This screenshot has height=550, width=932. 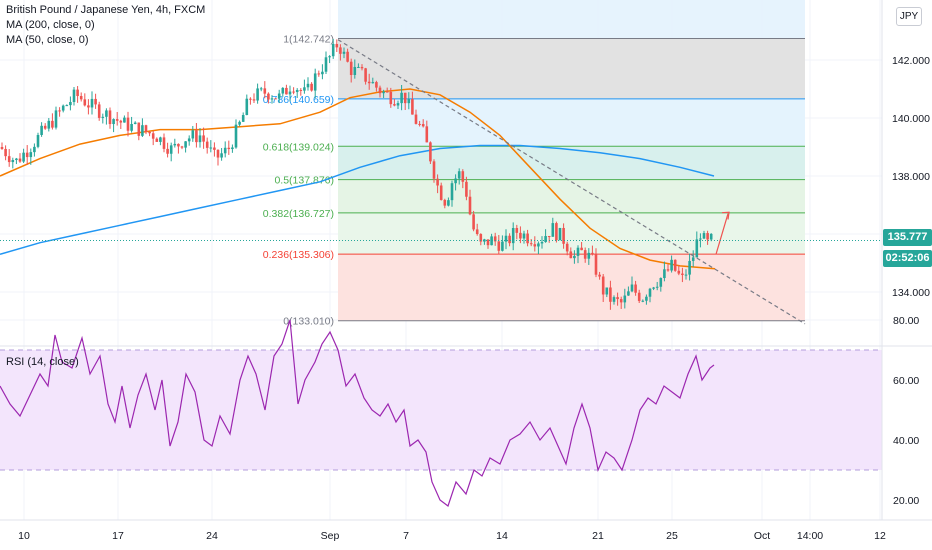 What do you see at coordinates (24, 536) in the screenshot?
I see `time-tick-label: 10` at bounding box center [24, 536].